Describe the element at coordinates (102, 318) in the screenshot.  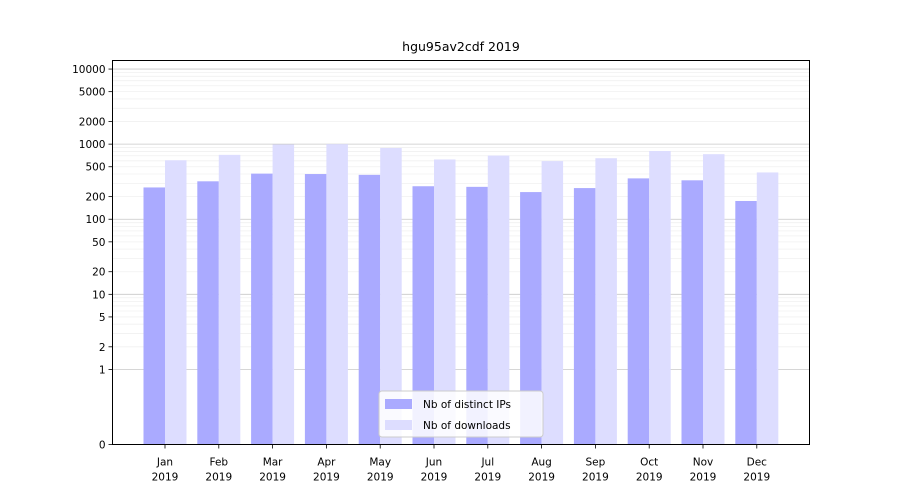
I see `y-tick-label: 5` at that location.